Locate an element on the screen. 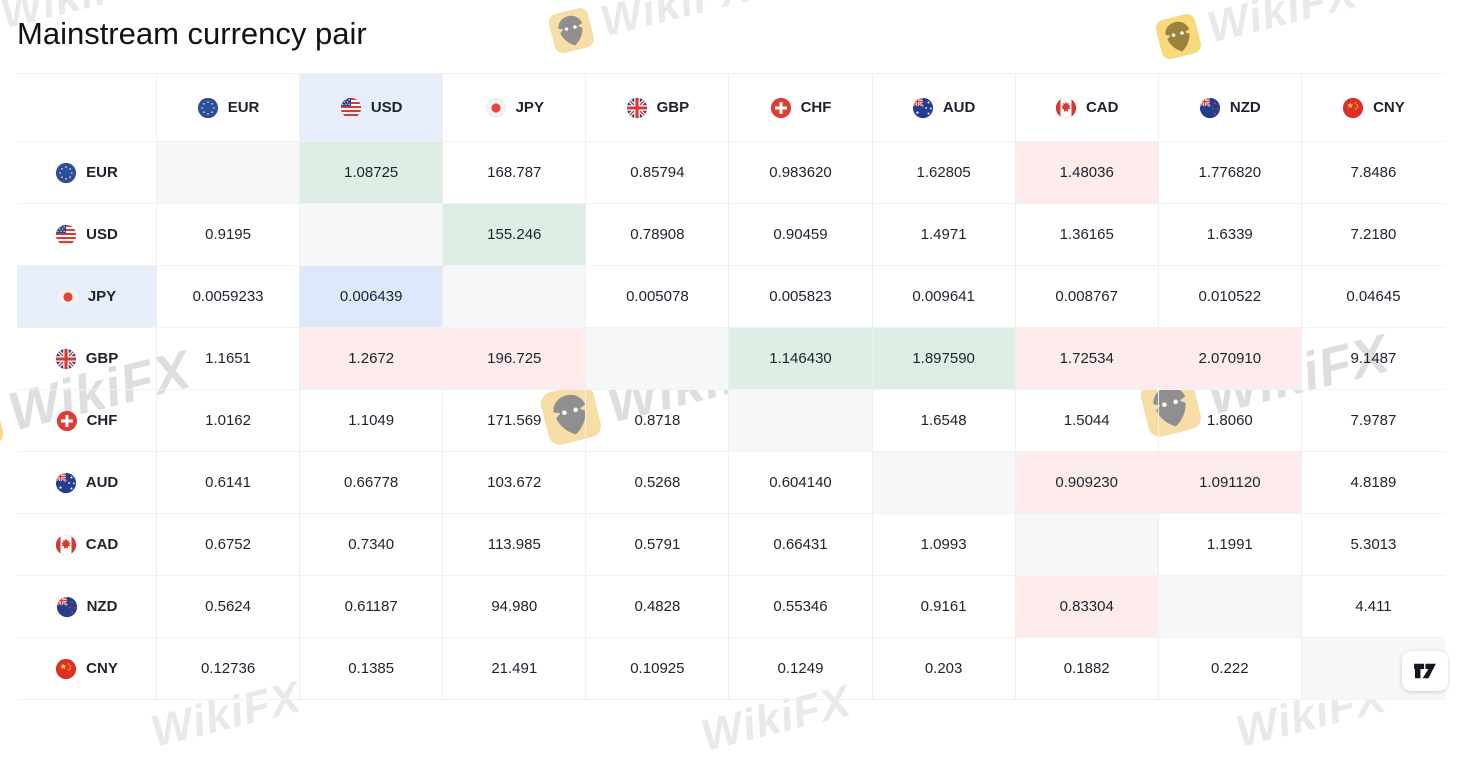  rate-cell-jpy-usd: 0.006439 is located at coordinates (372, 297).